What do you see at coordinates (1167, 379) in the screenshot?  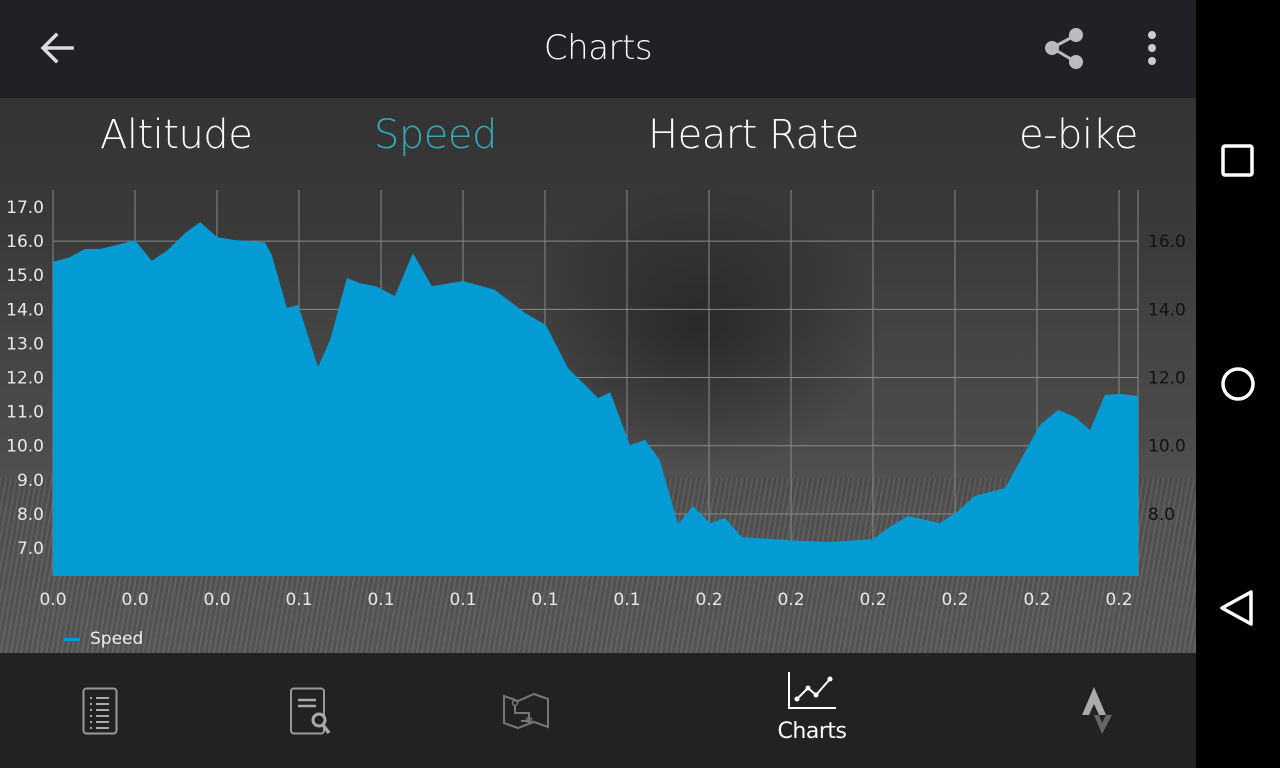 I see `y-right-tick-label: 12.0` at bounding box center [1167, 379].